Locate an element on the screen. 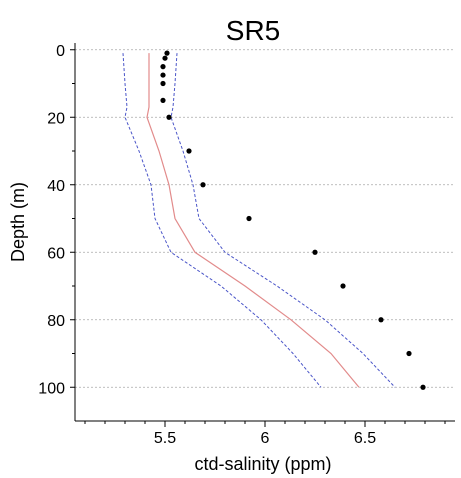 The width and height of the screenshot is (461, 478). x-tick-label: 5.5 is located at coordinates (165, 438).